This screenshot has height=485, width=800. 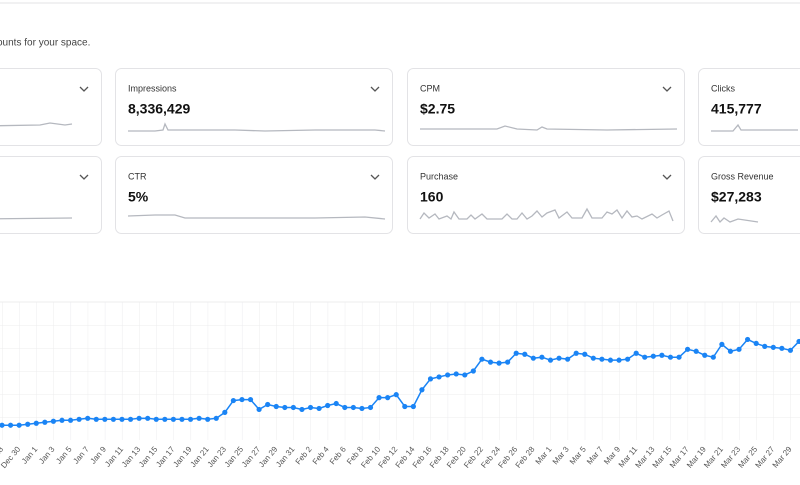 What do you see at coordinates (561, 455) in the screenshot?
I see `x-tick-label: Mar 3` at bounding box center [561, 455].